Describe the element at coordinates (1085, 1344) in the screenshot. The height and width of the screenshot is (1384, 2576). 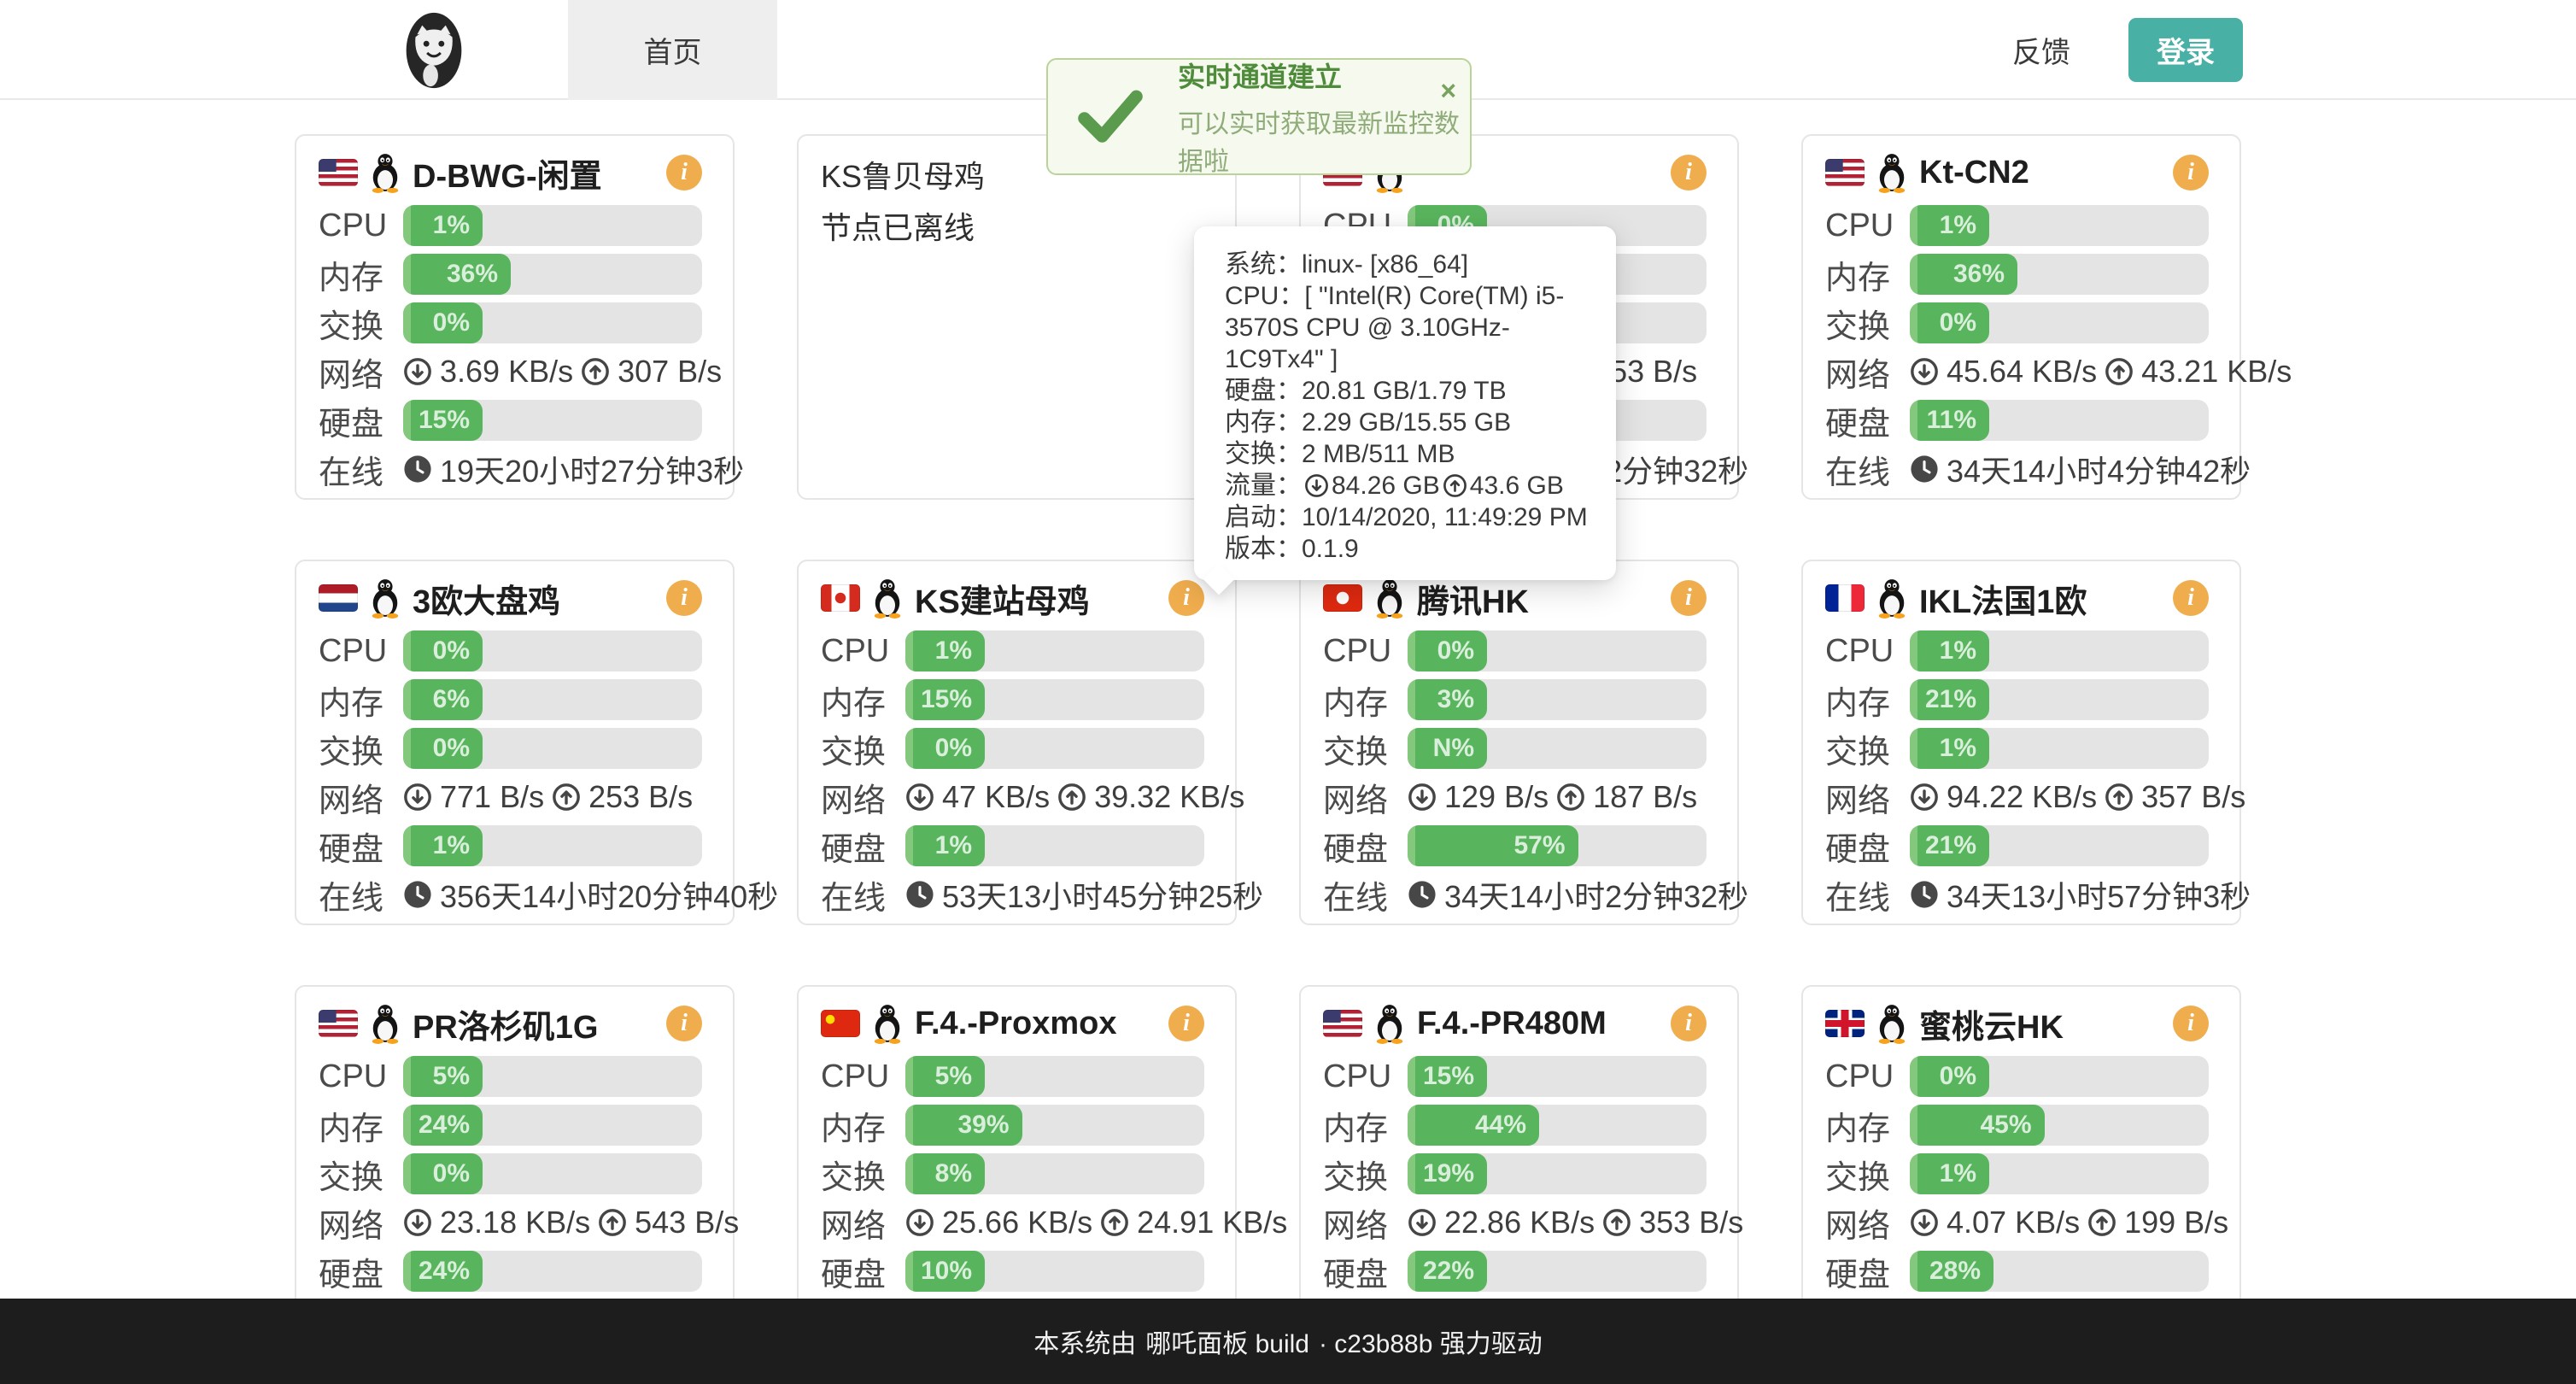
I see `footer-text-prefix: 本系统由` at that location.